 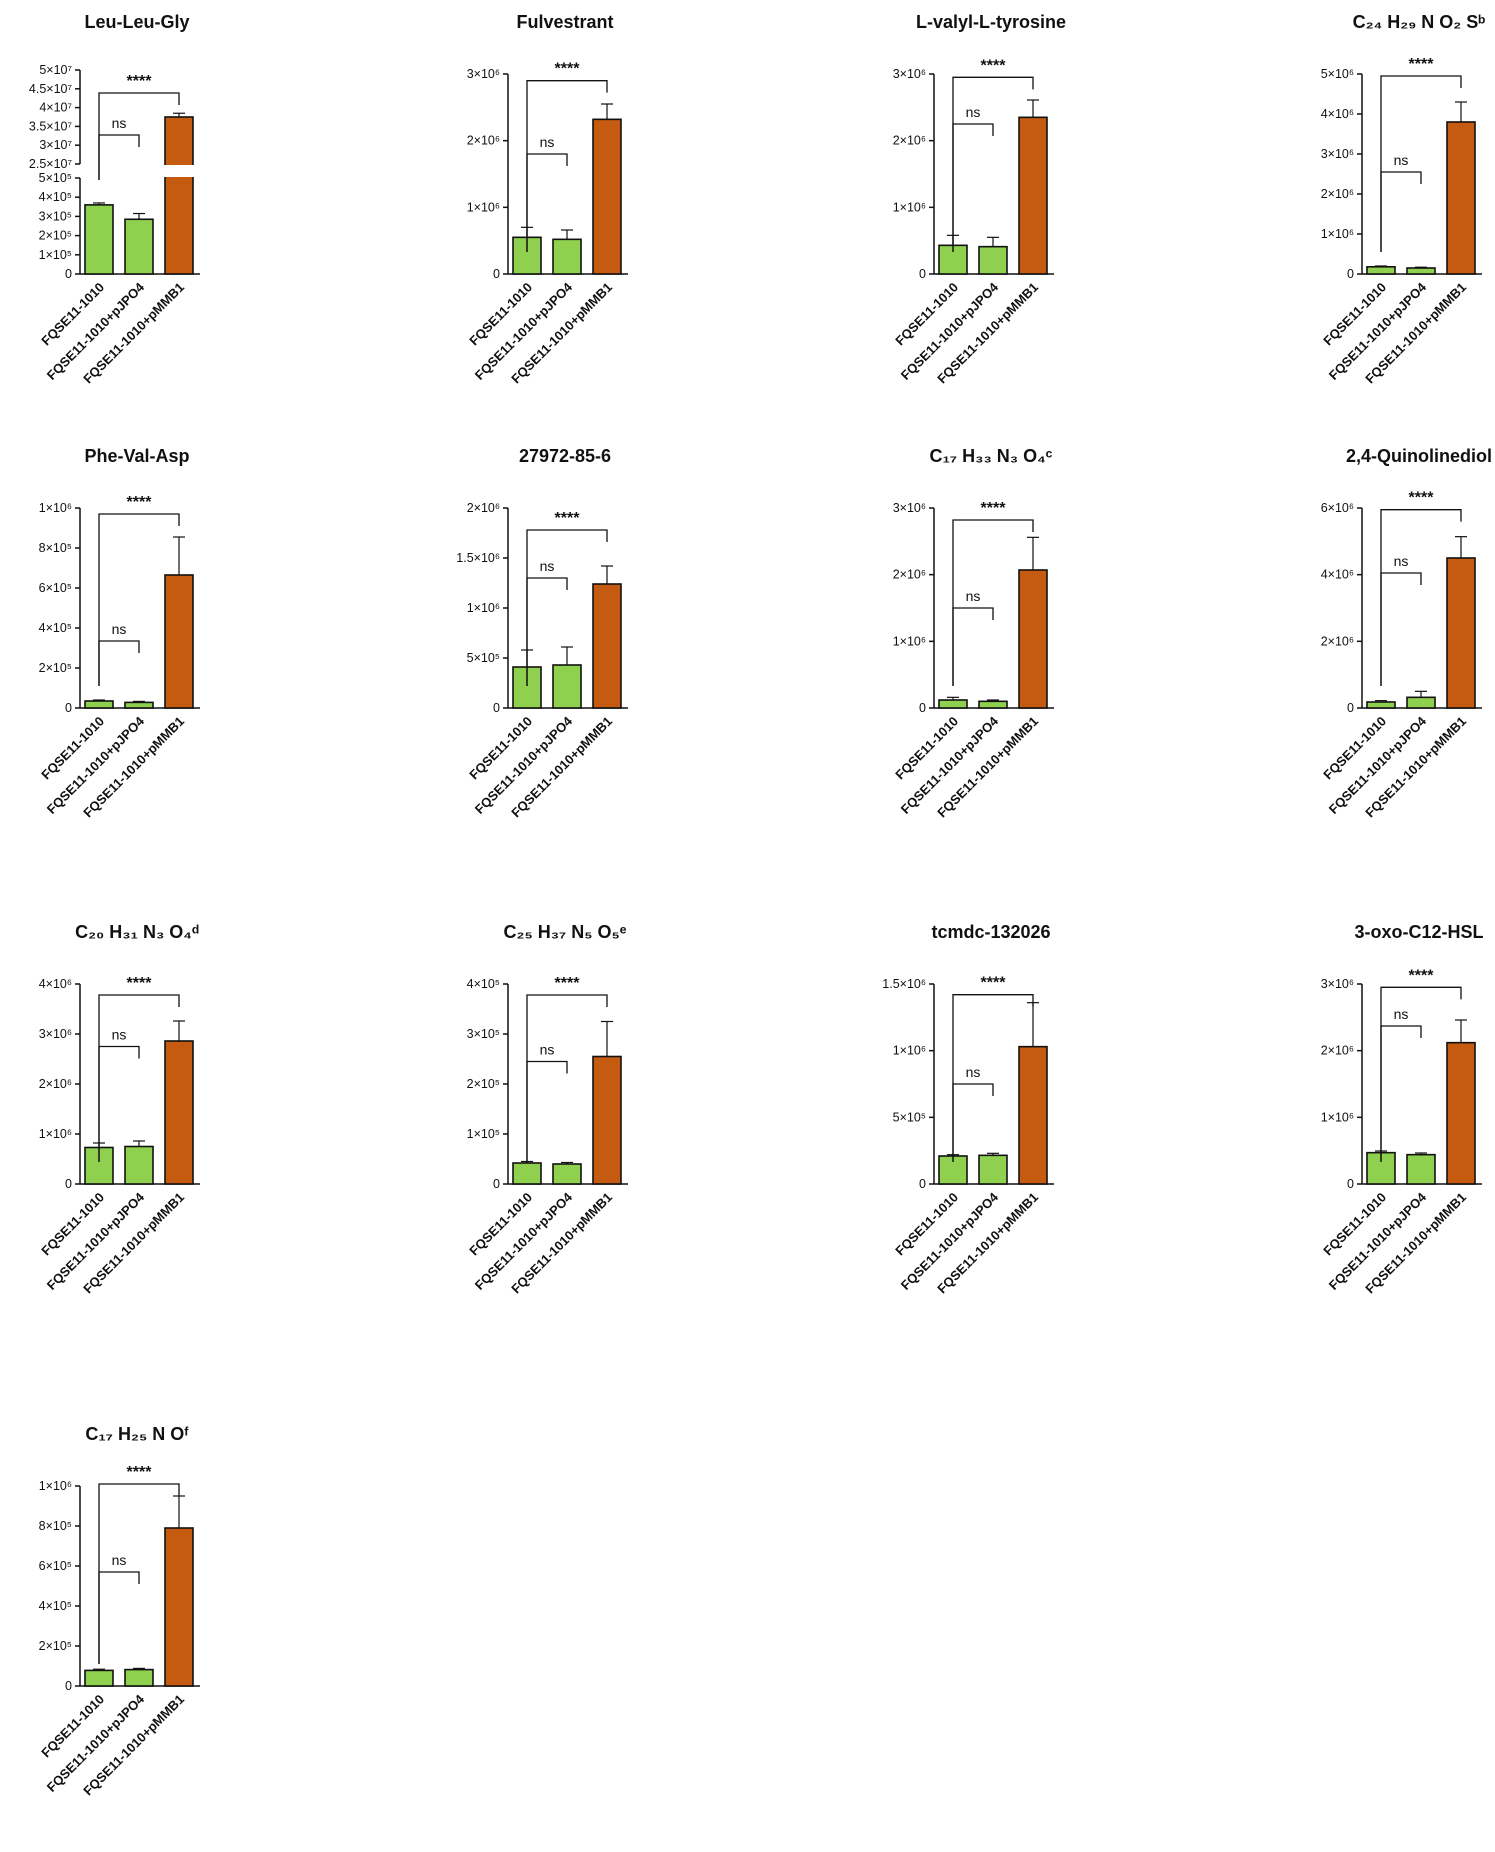 I want to click on chart-title: Phe-Val-Asp, so click(x=136, y=456).